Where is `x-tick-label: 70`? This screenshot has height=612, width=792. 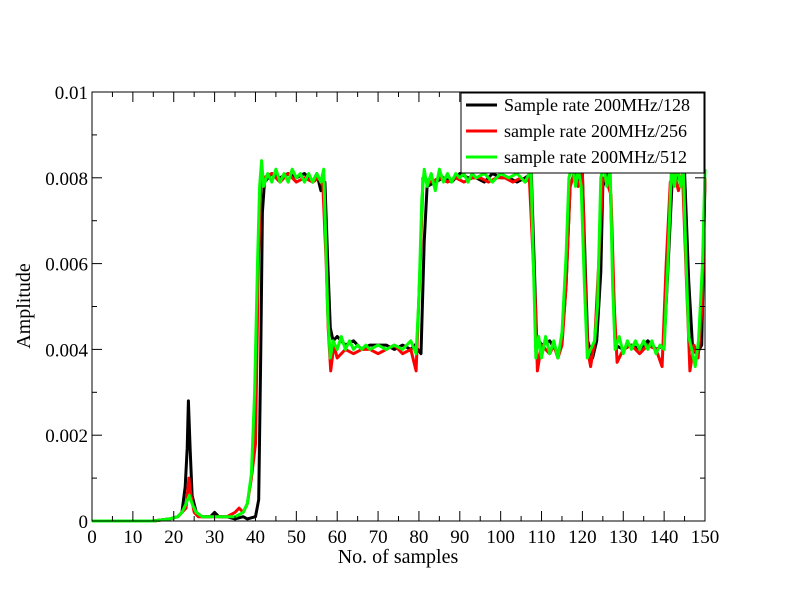
x-tick-label: 70 is located at coordinates (378, 537).